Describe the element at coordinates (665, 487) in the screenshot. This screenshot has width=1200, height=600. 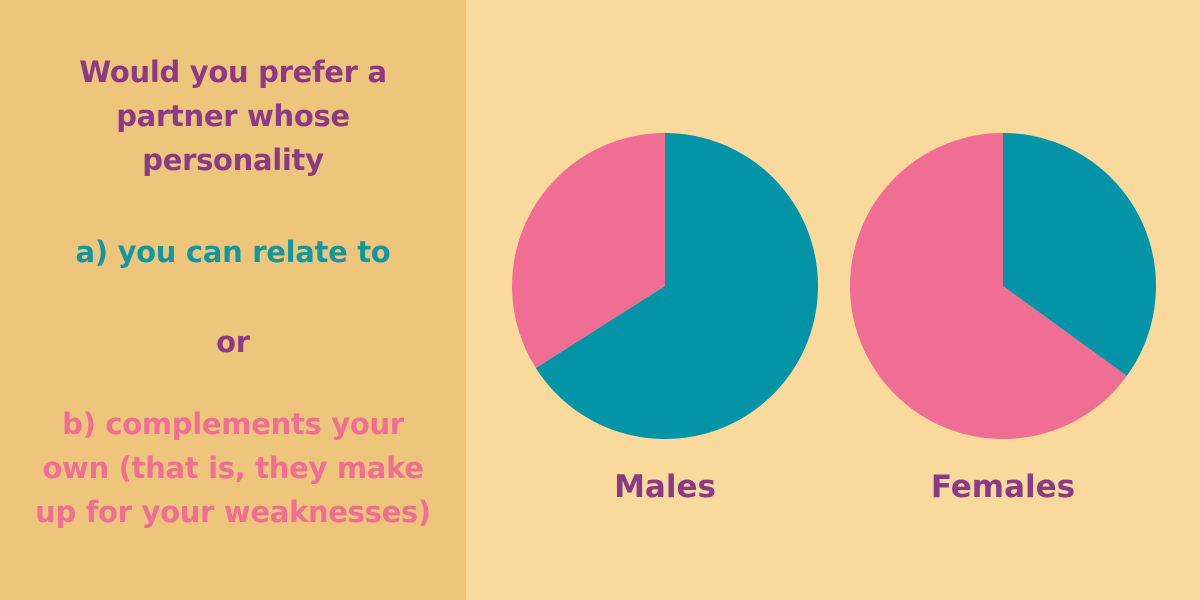
I see `pie-label-males: Males` at that location.